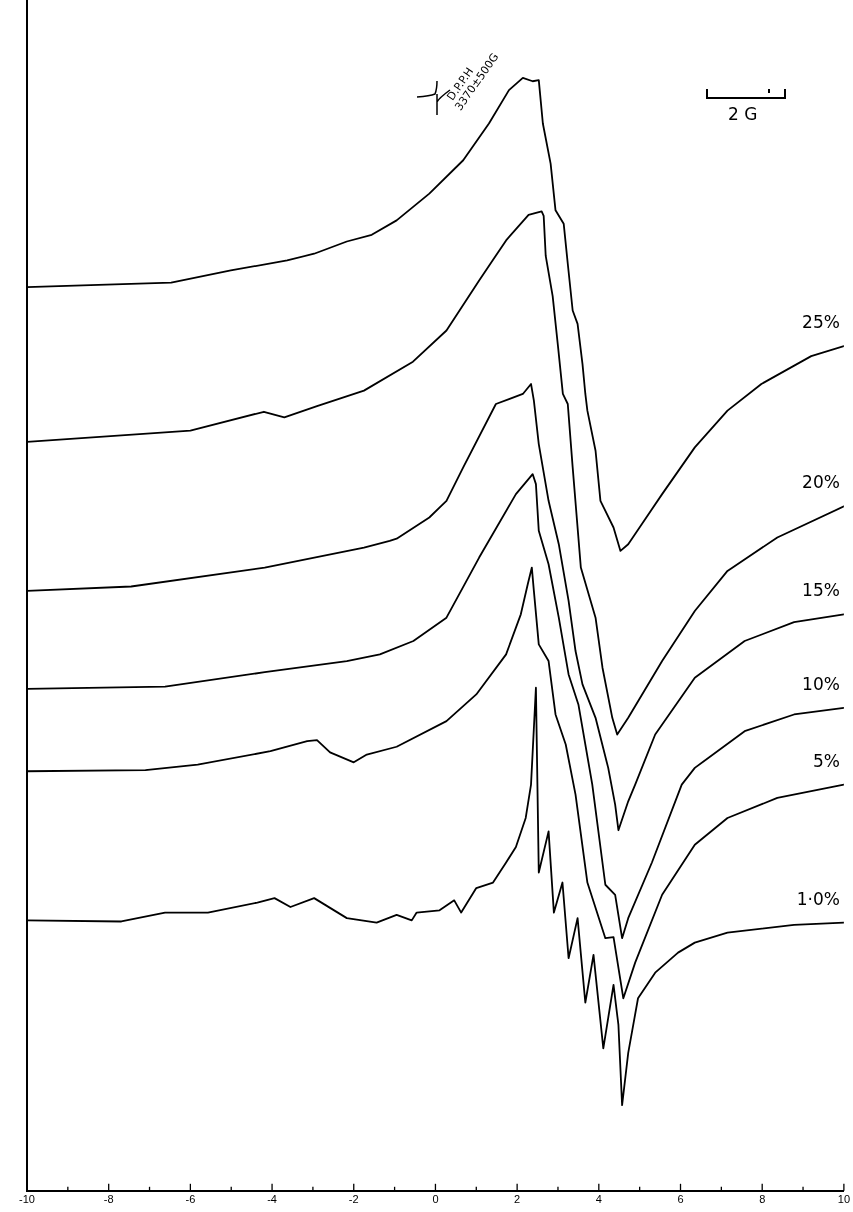 The image size is (853, 1212). Describe the element at coordinates (743, 114) in the screenshot. I see `annotation: 2 G` at that location.